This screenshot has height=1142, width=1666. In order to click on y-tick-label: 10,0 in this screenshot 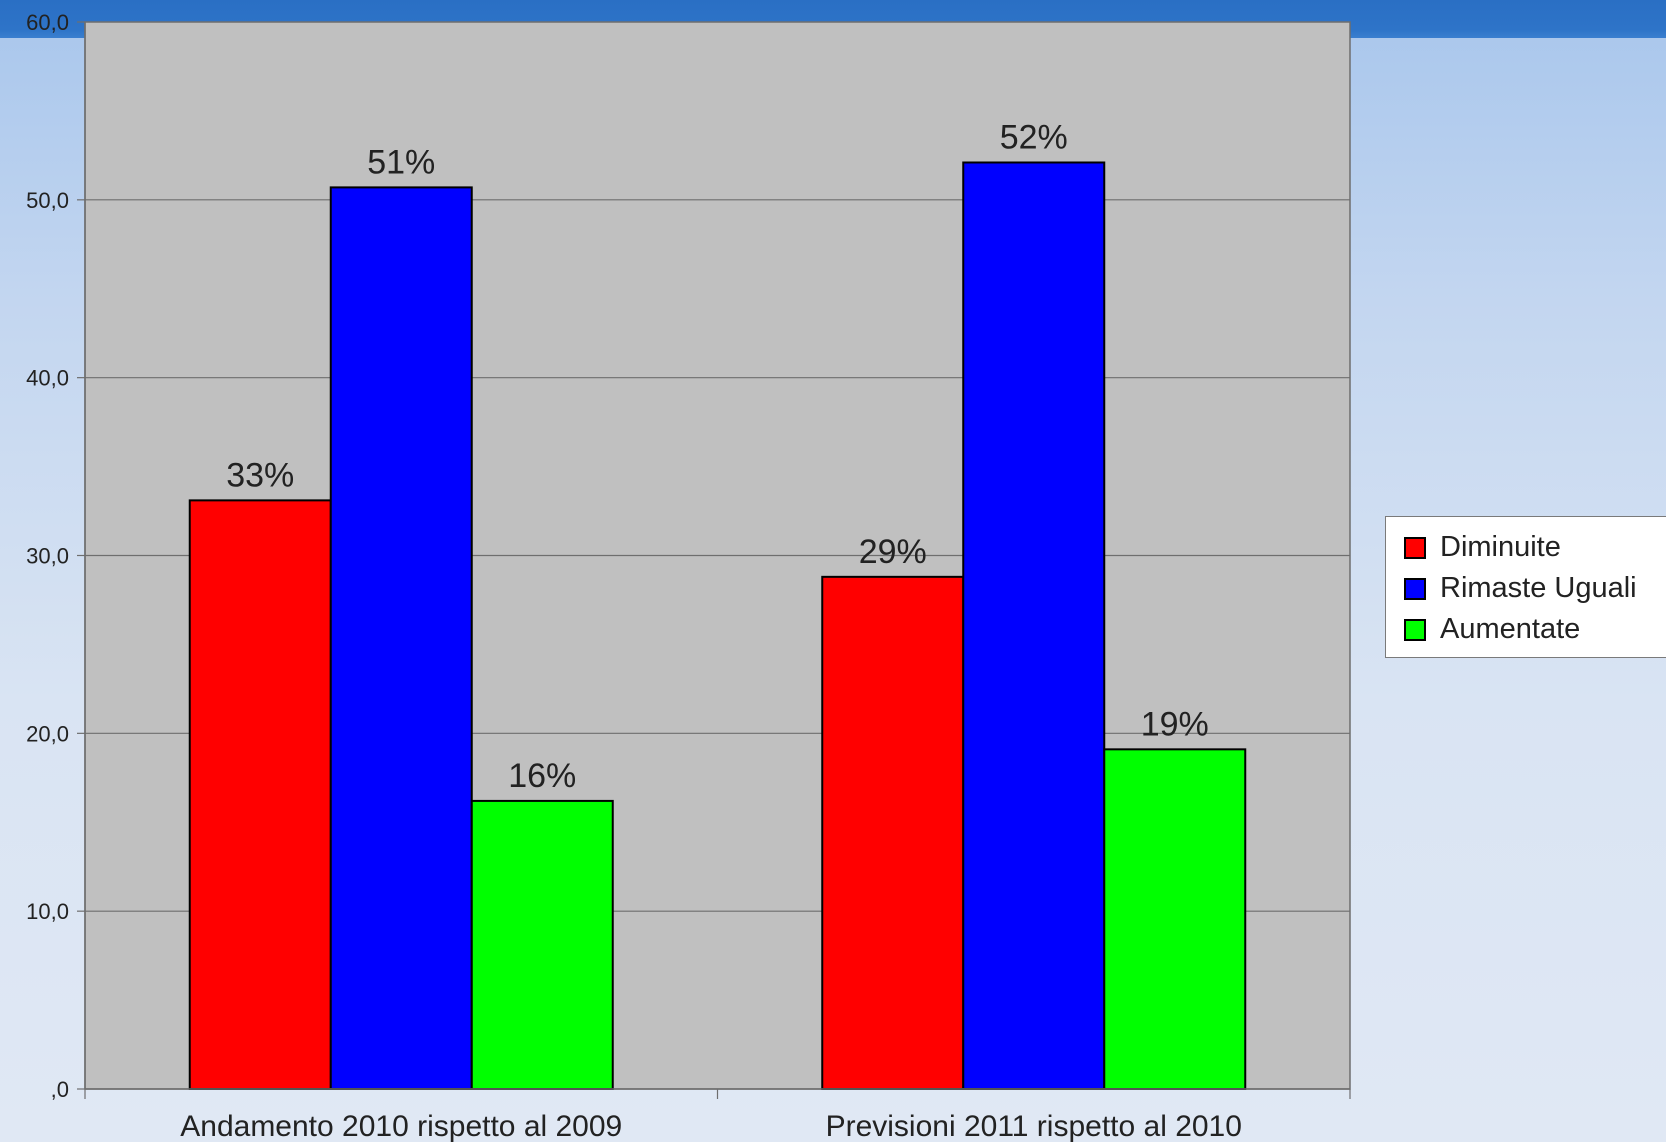, I will do `click(47, 911)`.